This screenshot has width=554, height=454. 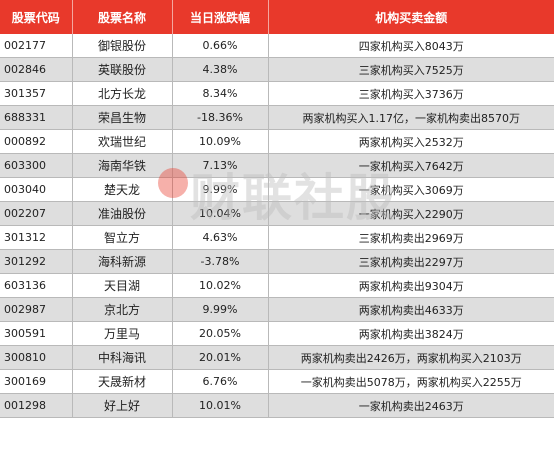 I want to click on cell-daily-change: 10.04%, so click(x=220, y=213).